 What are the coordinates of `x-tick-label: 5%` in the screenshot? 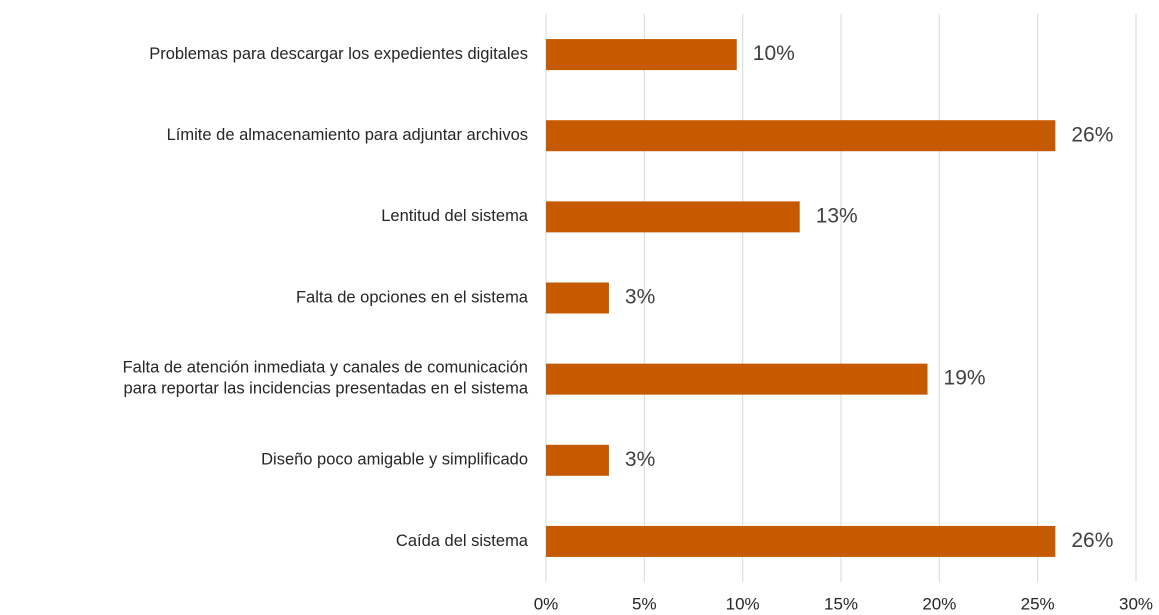 It's located at (644, 603).